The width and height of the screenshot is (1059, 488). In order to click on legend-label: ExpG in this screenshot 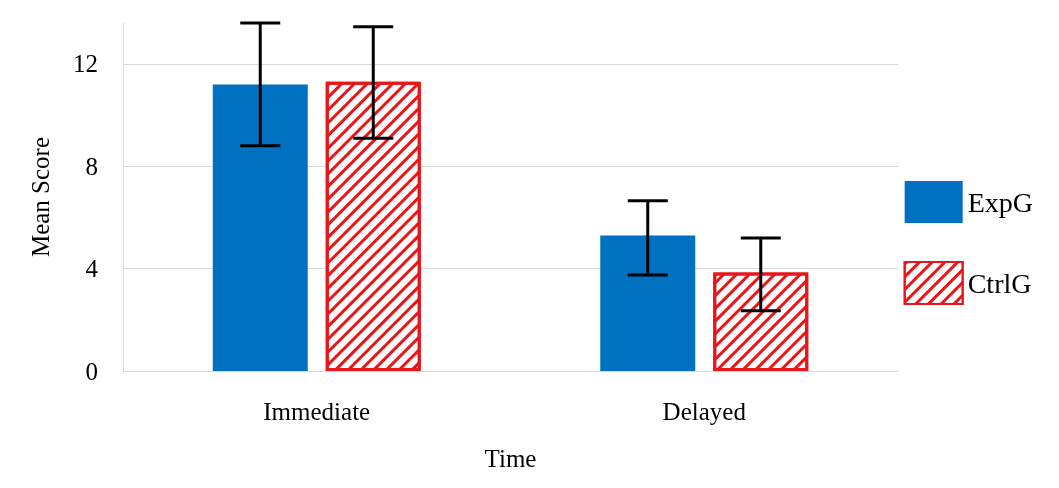, I will do `click(1000, 202)`.